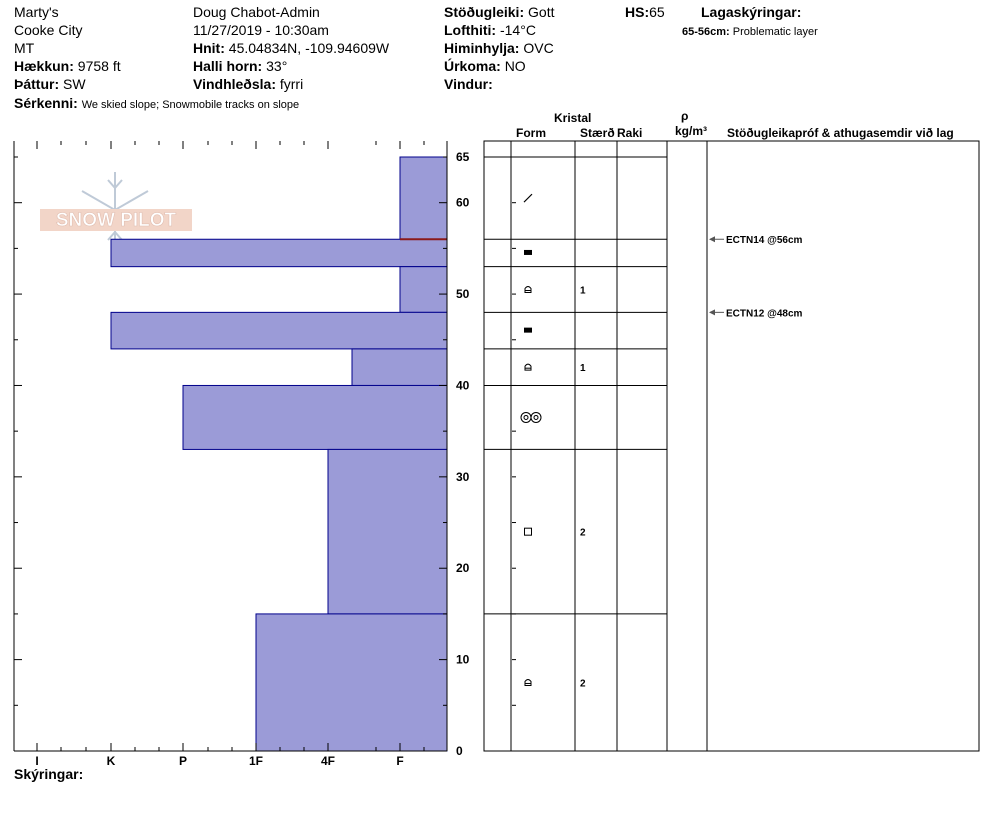  What do you see at coordinates (24, 48) in the screenshot?
I see `location-state: MT` at bounding box center [24, 48].